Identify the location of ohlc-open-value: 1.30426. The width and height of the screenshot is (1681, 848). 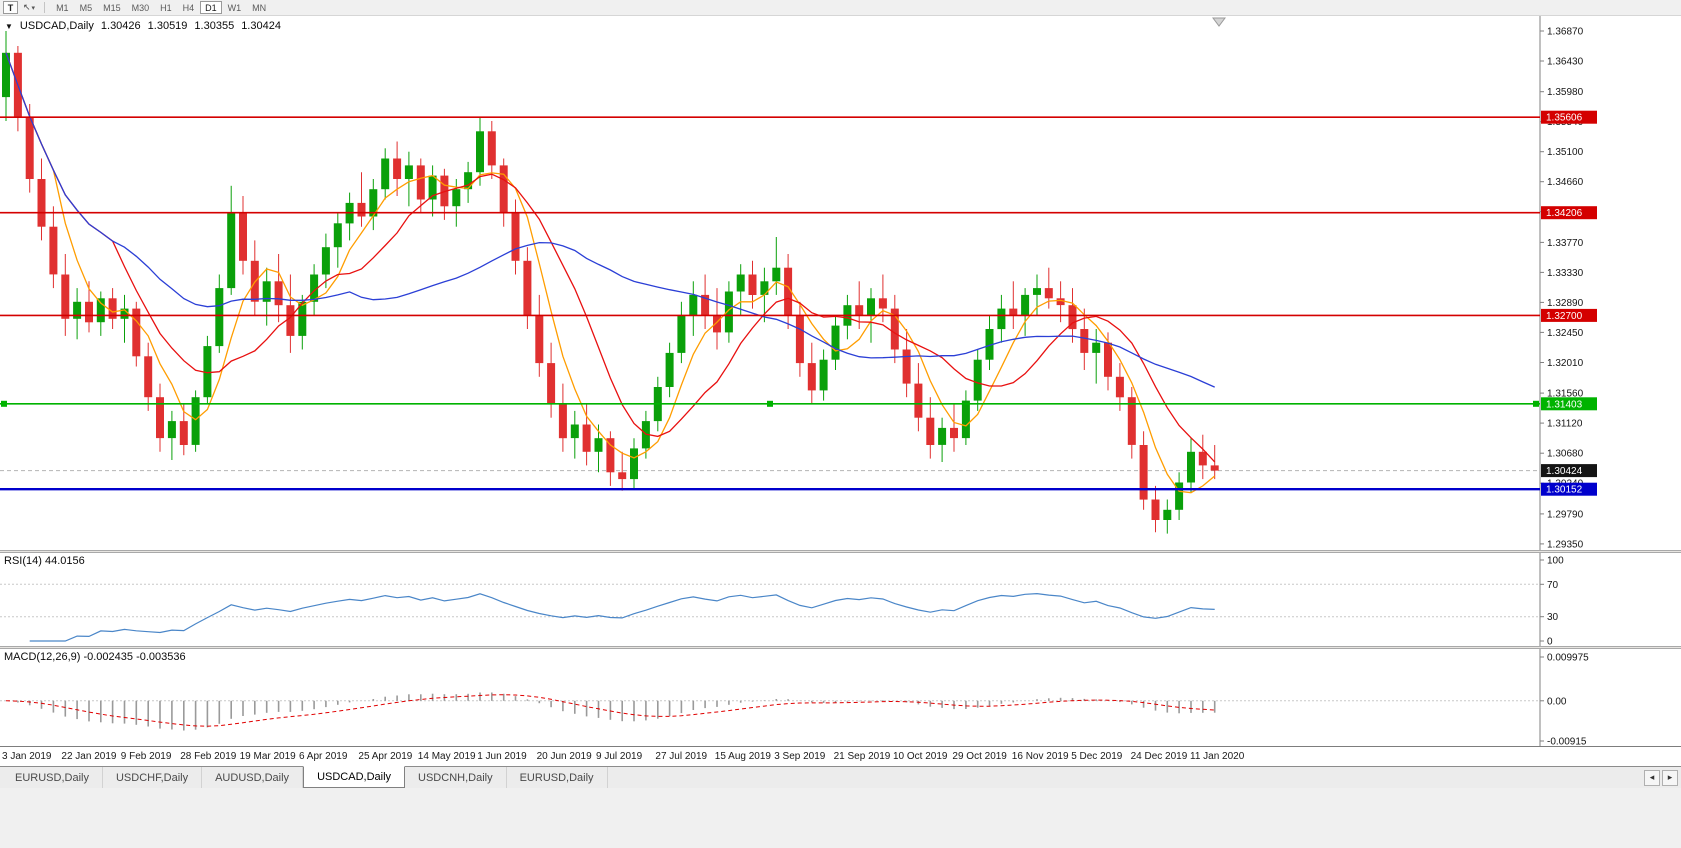
(120, 26).